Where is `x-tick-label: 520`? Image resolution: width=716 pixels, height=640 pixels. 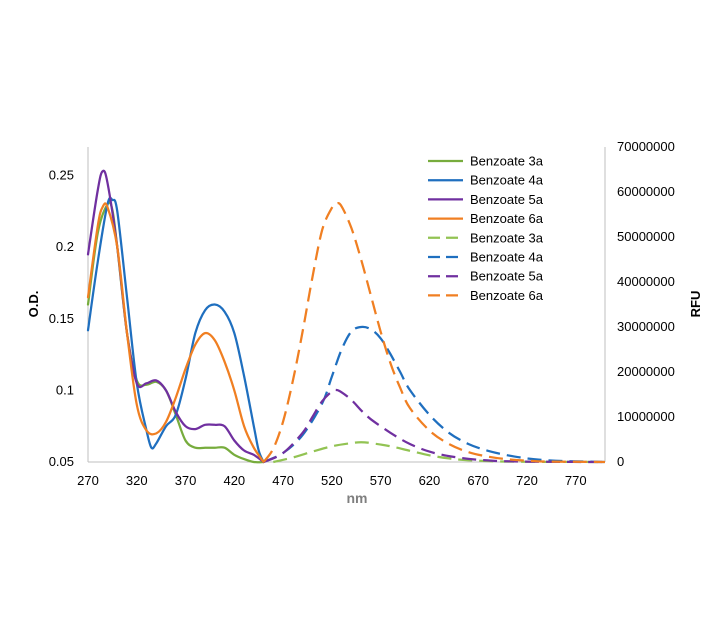 x-tick-label: 520 is located at coordinates (332, 480).